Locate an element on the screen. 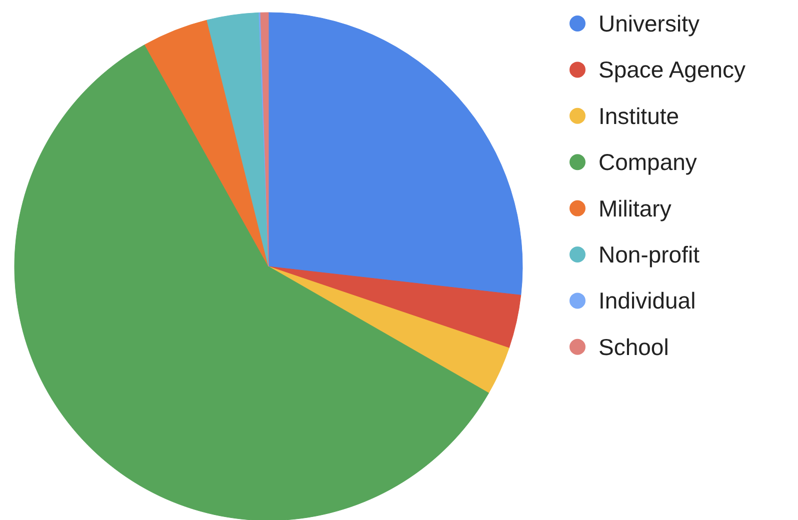  legend-label: School is located at coordinates (633, 347).